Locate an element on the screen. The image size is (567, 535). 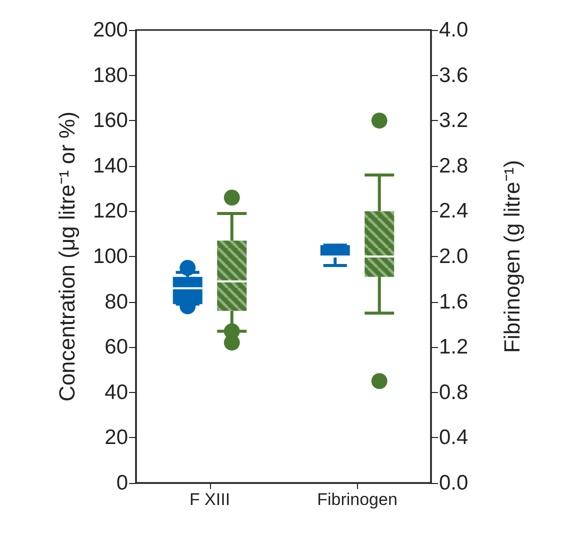
y-tick-label: 140 is located at coordinates (110, 166).